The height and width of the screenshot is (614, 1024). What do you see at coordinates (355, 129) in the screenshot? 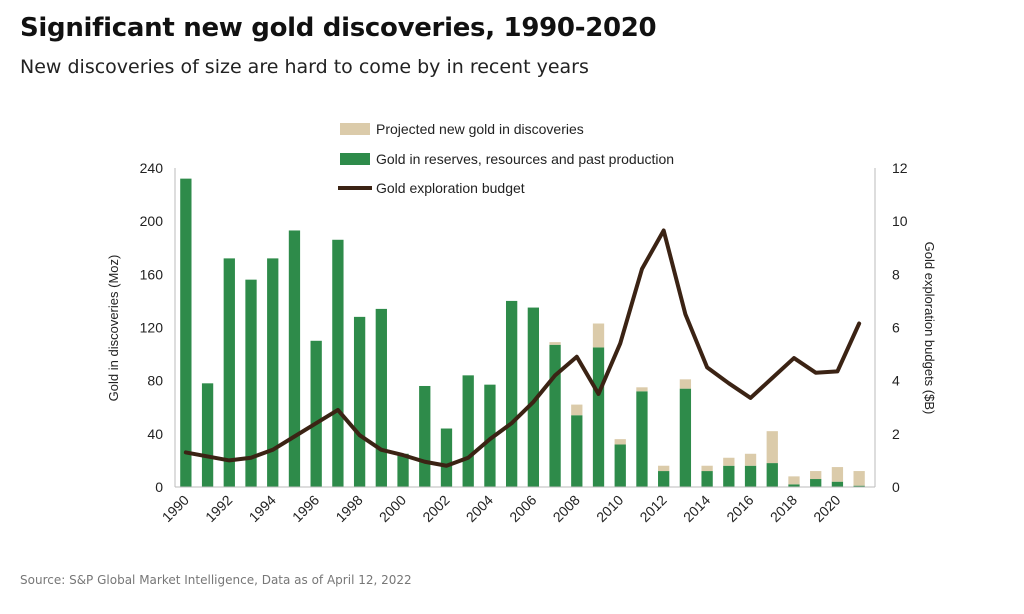
I see `legend-swatch-projected` at bounding box center [355, 129].